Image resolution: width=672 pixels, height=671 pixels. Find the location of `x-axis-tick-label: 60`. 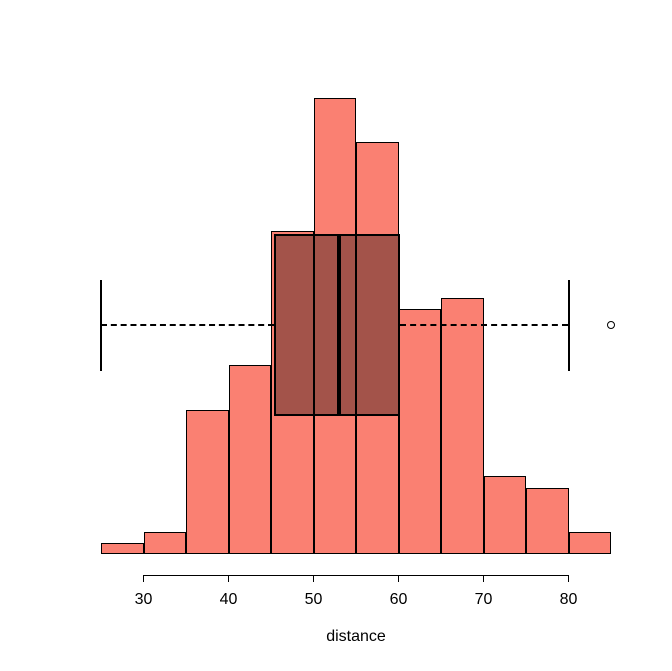

x-axis-tick-label: 60 is located at coordinates (398, 599).